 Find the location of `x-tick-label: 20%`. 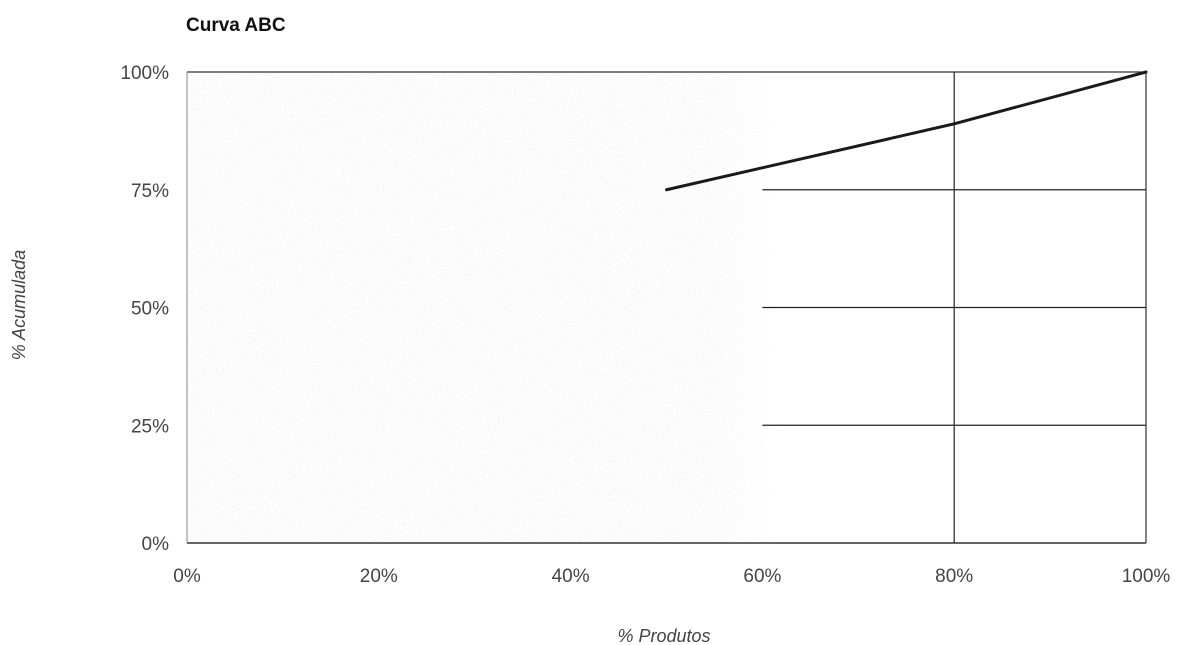

x-tick-label: 20% is located at coordinates (379, 576).